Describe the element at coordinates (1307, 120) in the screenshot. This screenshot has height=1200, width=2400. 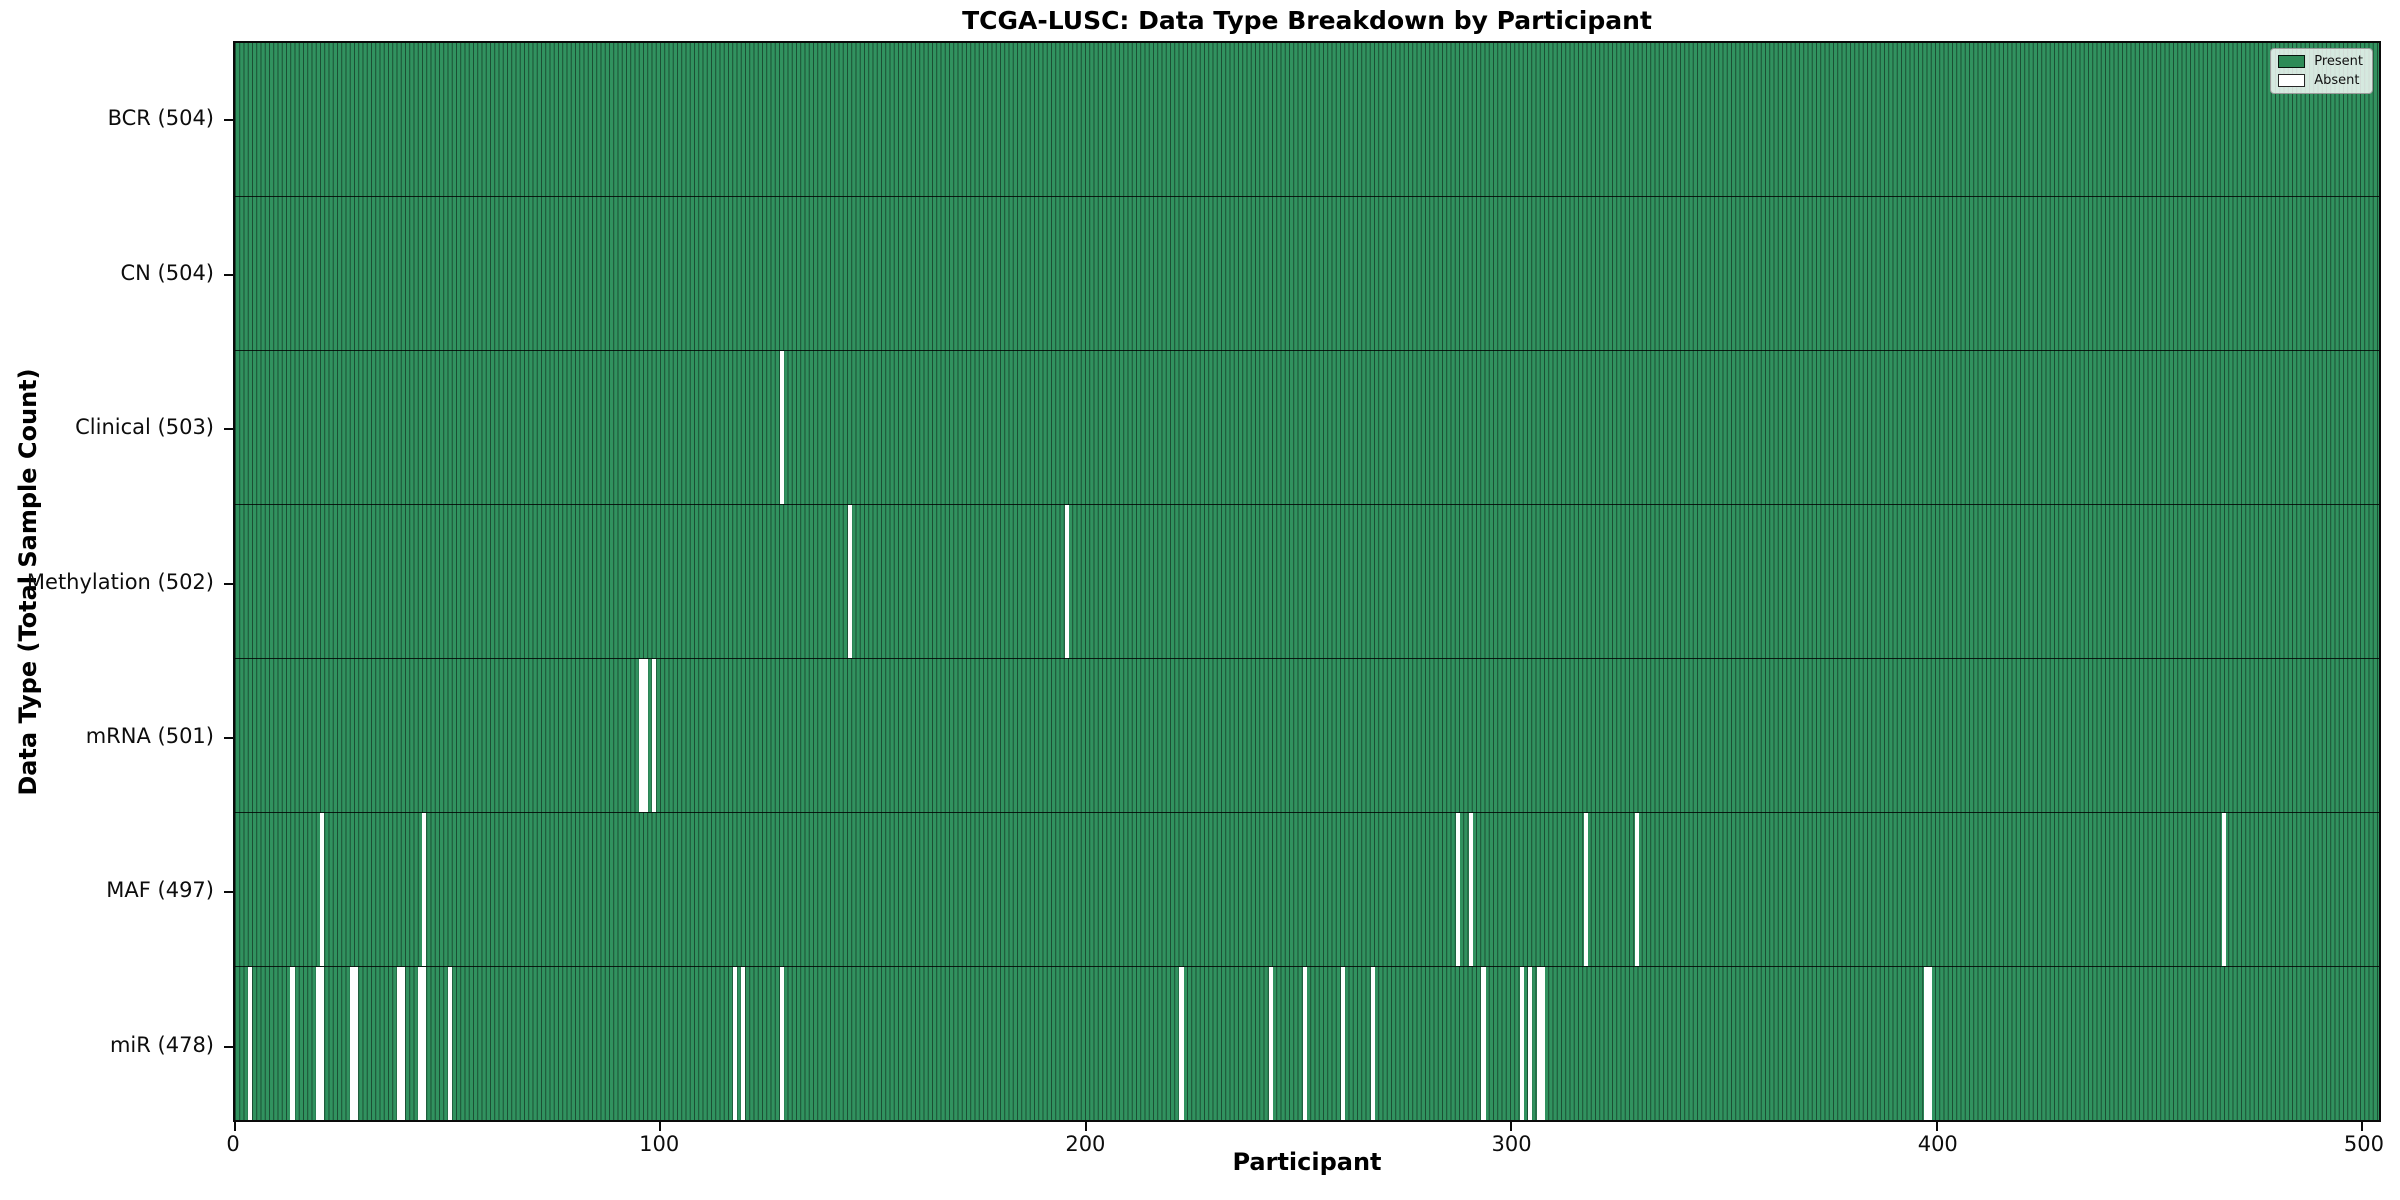
I see `heatmap-row-BCR` at that location.